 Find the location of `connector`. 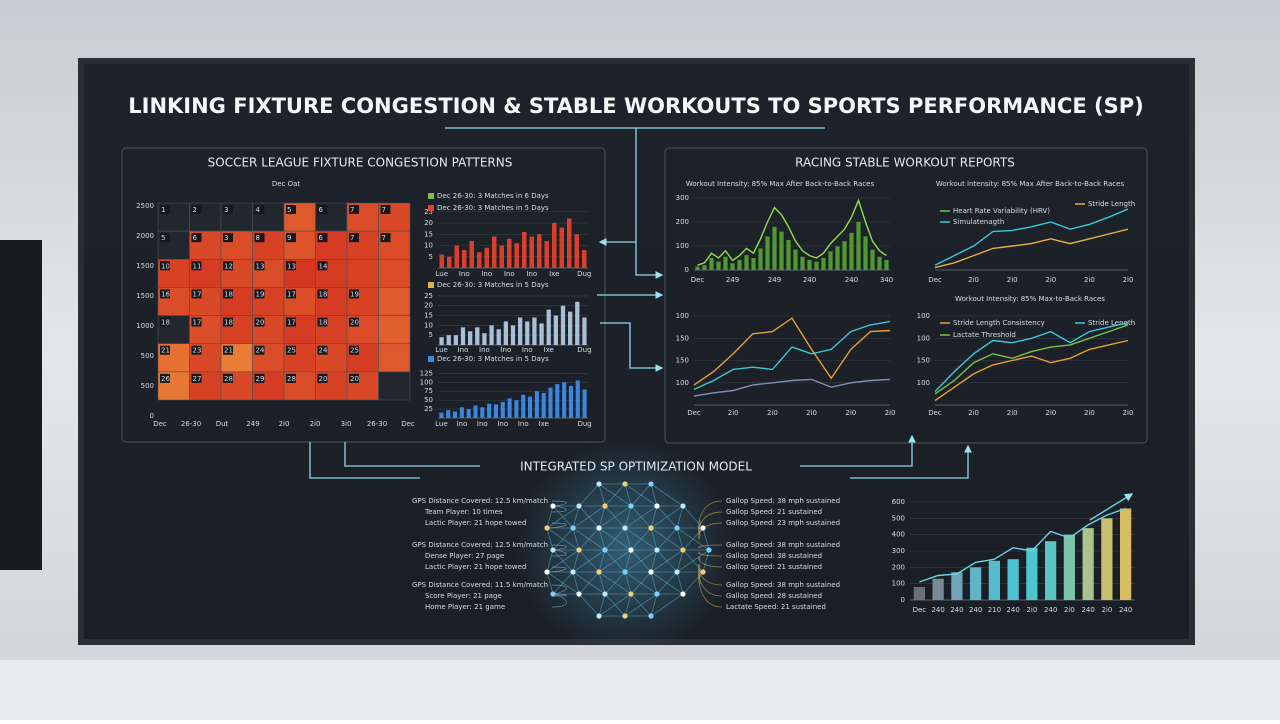

connector is located at coordinates (858, 450).